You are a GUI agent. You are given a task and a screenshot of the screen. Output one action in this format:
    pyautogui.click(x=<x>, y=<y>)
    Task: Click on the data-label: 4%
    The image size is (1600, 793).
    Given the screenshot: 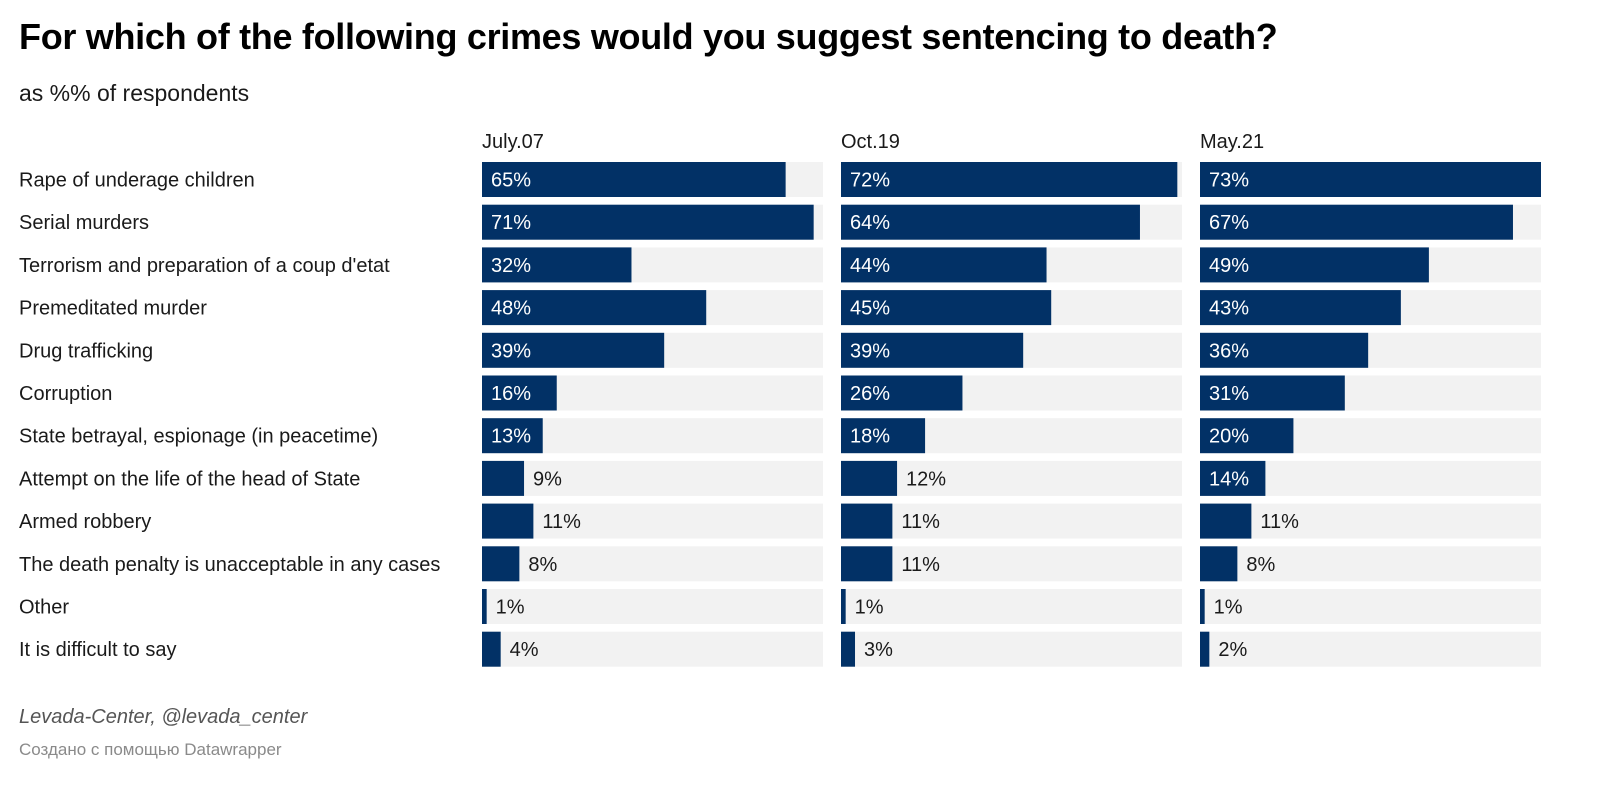 What is the action you would take?
    pyautogui.click(x=524, y=650)
    